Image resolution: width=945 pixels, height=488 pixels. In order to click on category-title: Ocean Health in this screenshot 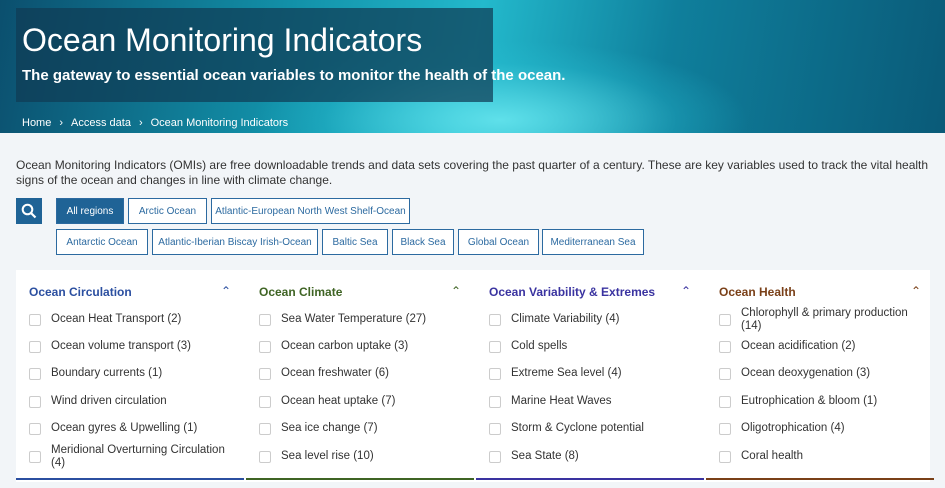, I will do `click(757, 292)`.